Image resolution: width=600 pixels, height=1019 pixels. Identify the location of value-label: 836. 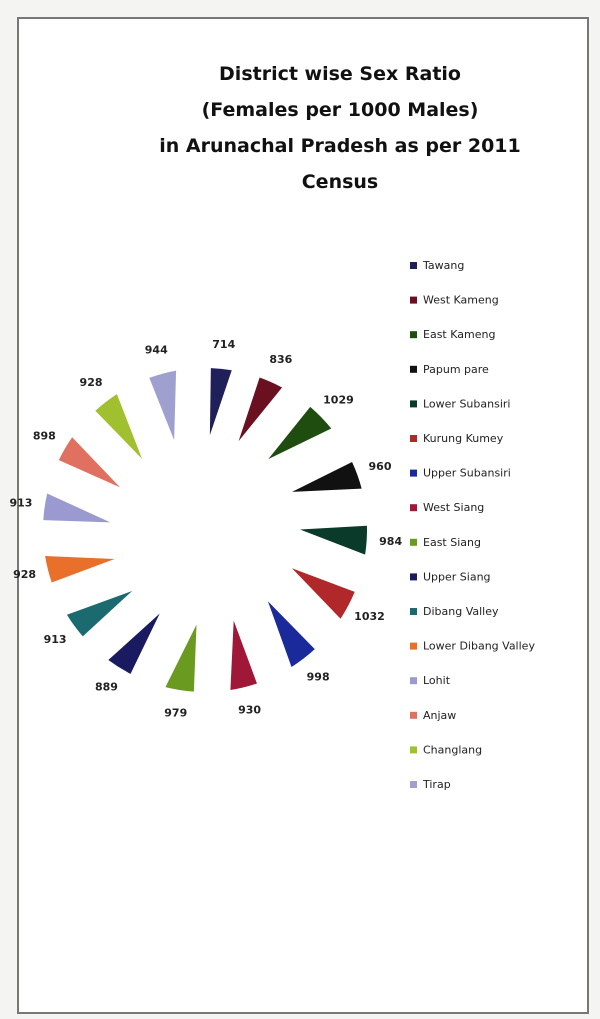
(280, 359).